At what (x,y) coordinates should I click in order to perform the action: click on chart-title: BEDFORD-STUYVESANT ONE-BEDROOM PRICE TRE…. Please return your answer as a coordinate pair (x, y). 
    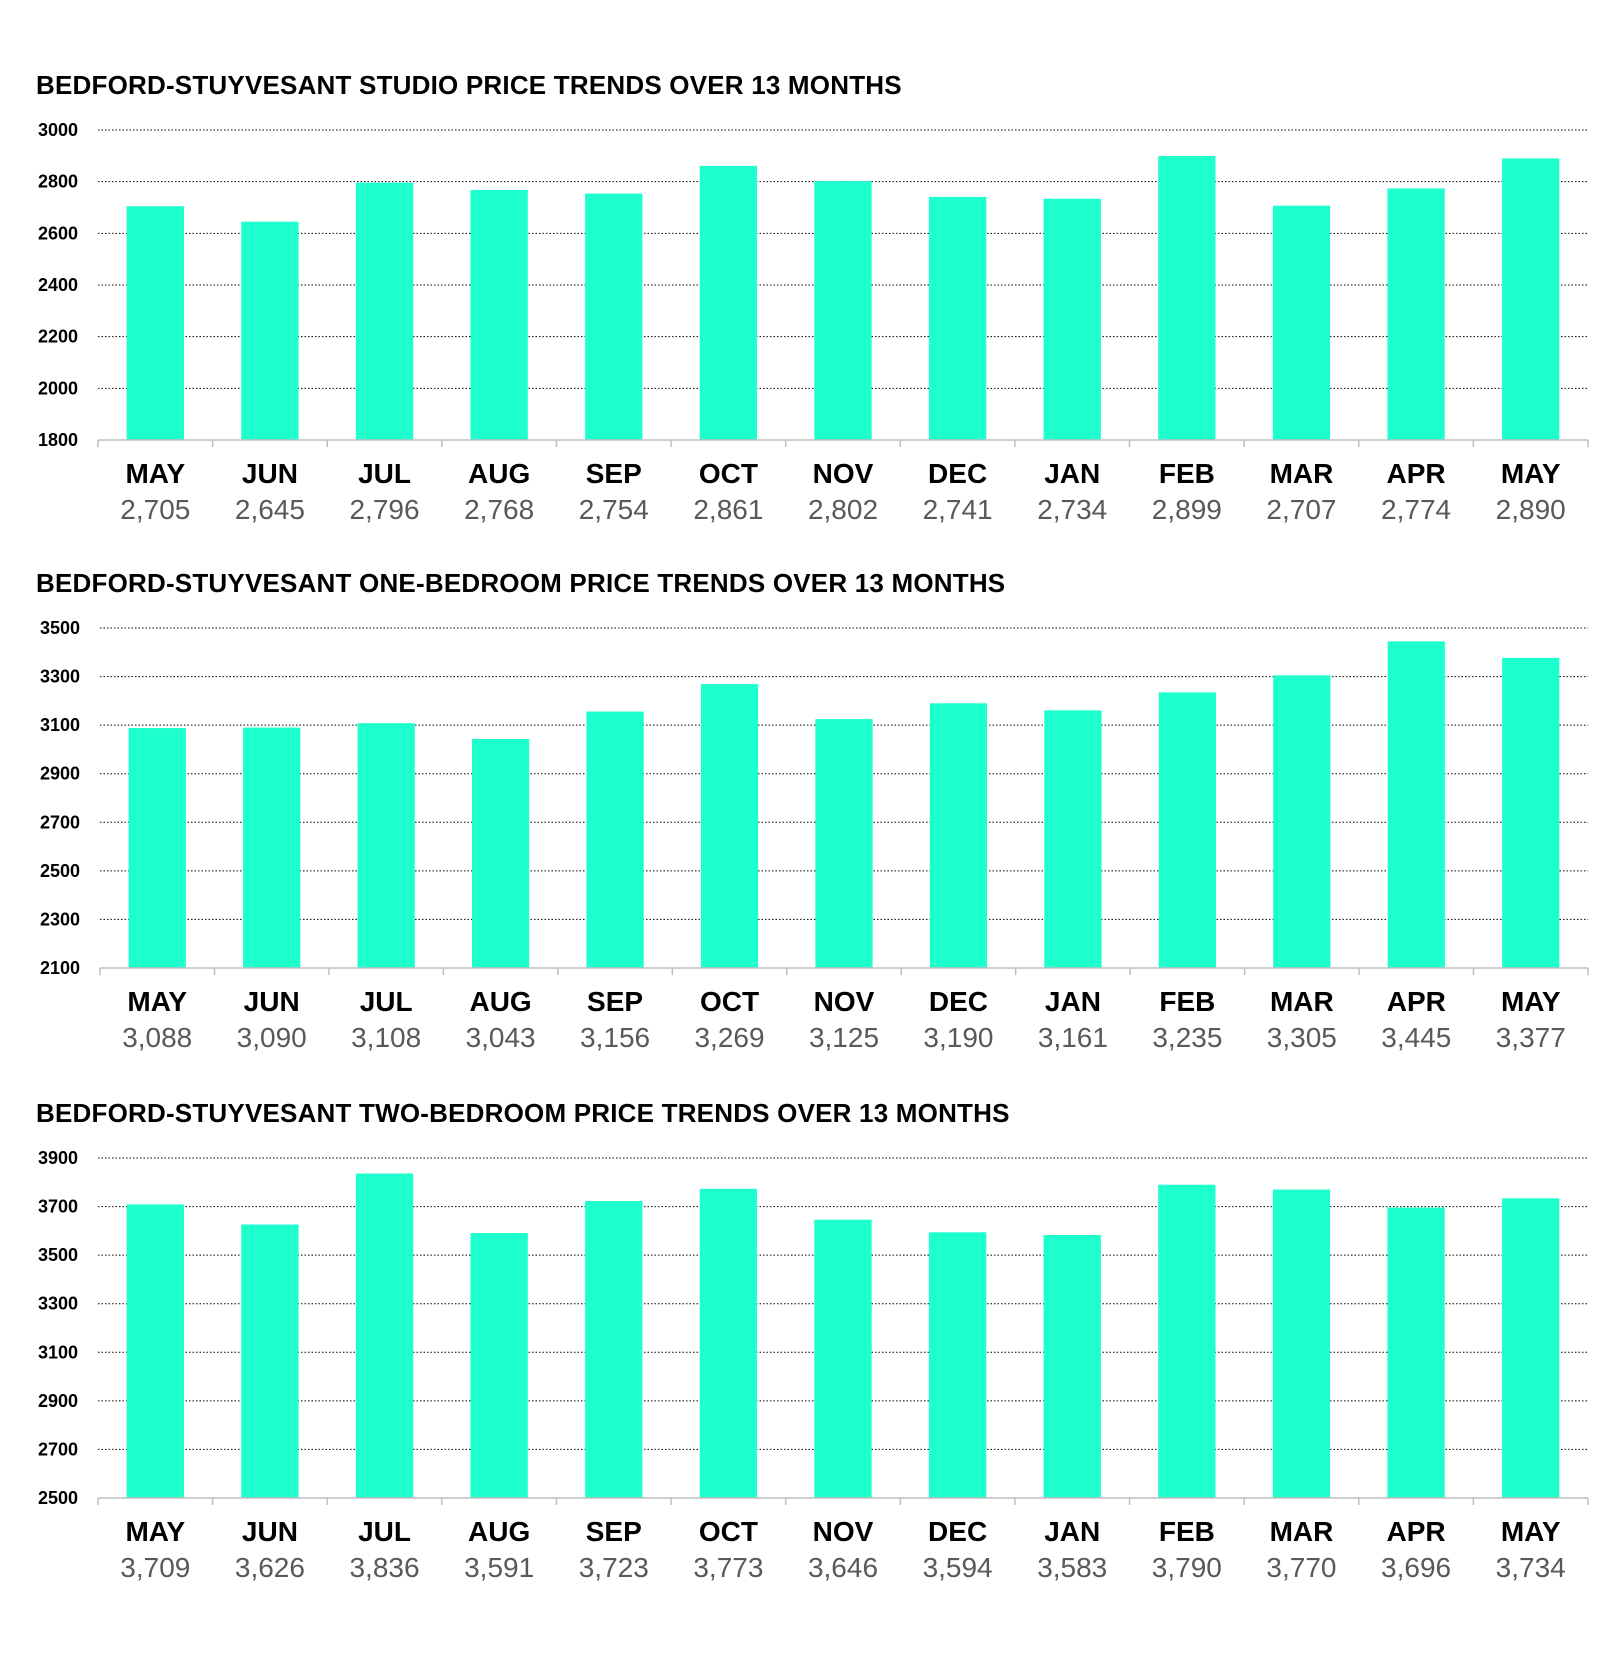
    Looking at the image, I should click on (521, 583).